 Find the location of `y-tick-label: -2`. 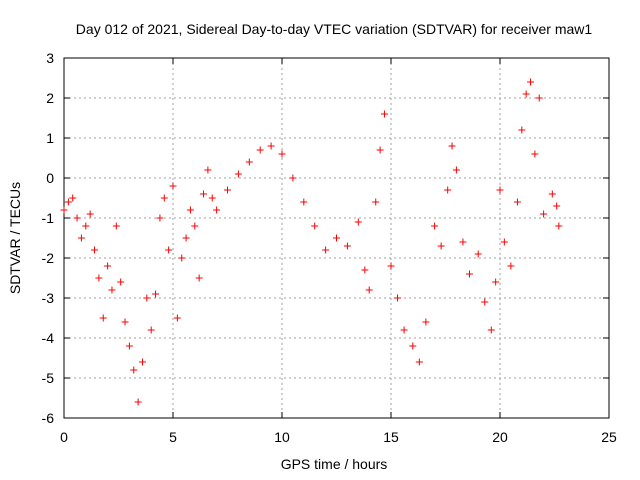

y-tick-label: -2 is located at coordinates (48, 258).